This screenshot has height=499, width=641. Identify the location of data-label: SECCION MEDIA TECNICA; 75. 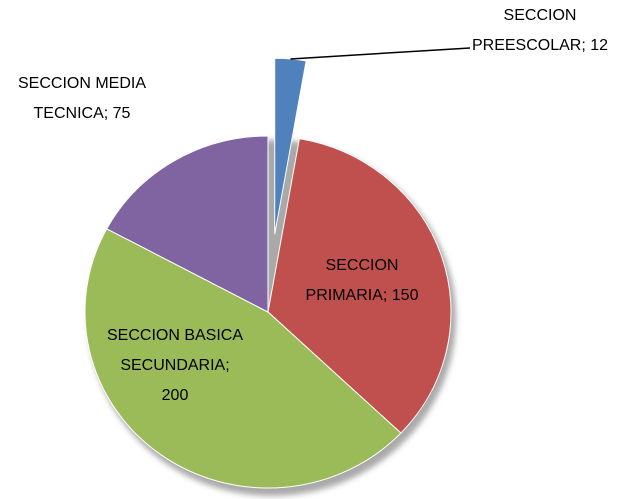
(82, 98).